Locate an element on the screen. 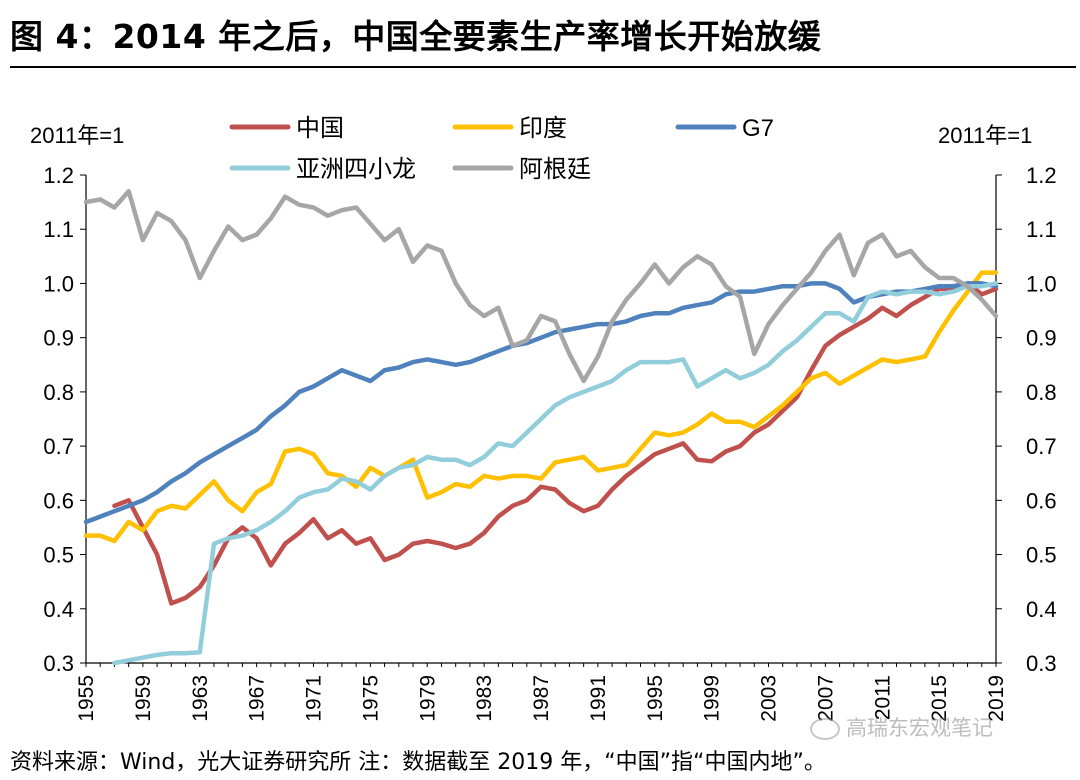 The width and height of the screenshot is (1080, 780). x-tick-label: 1991 is located at coordinates (598, 698).